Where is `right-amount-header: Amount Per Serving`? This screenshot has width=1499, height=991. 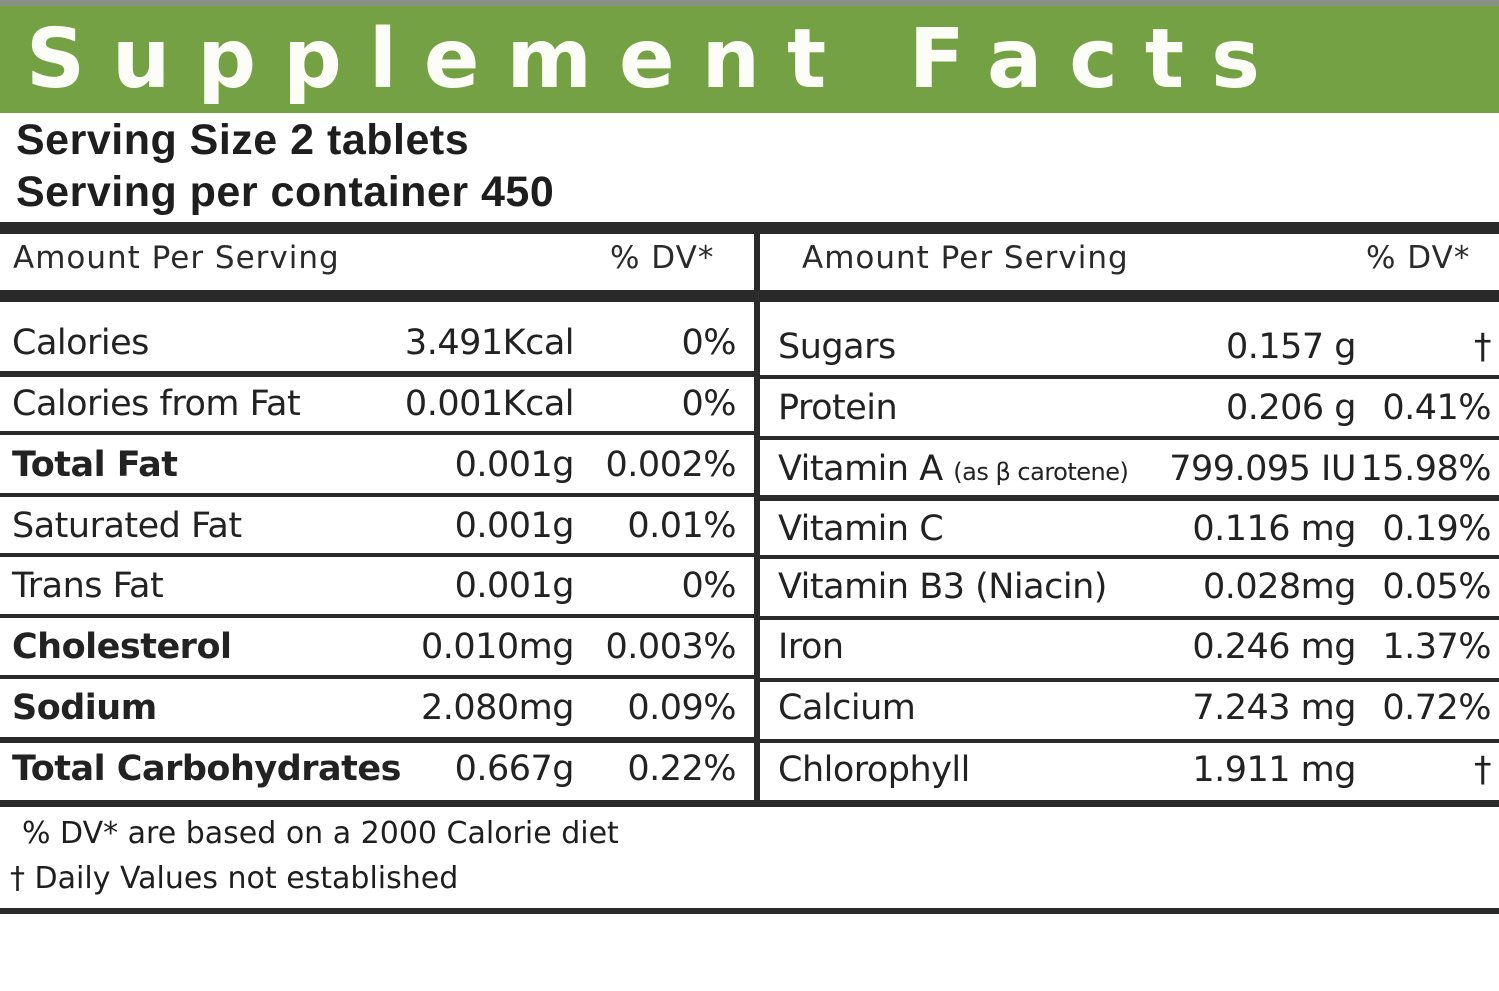
right-amount-header: Amount Per Serving is located at coordinates (965, 258).